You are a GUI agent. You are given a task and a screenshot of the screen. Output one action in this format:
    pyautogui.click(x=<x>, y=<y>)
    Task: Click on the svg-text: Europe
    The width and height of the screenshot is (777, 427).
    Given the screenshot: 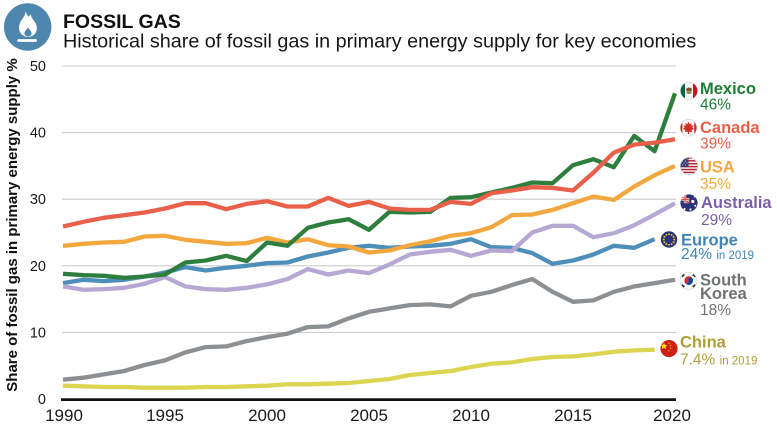 What is the action you would take?
    pyautogui.click(x=709, y=241)
    